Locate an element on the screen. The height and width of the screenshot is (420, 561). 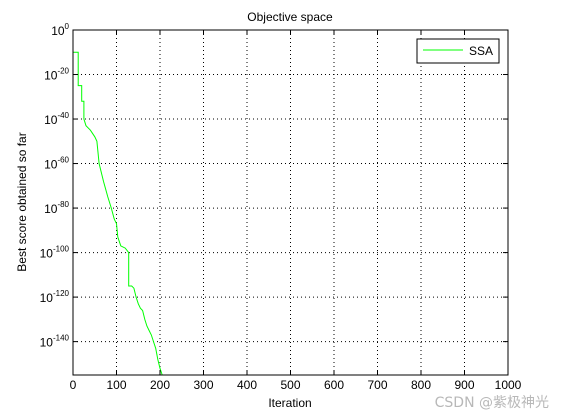
y-tick-label: 100 is located at coordinates (60, 30).